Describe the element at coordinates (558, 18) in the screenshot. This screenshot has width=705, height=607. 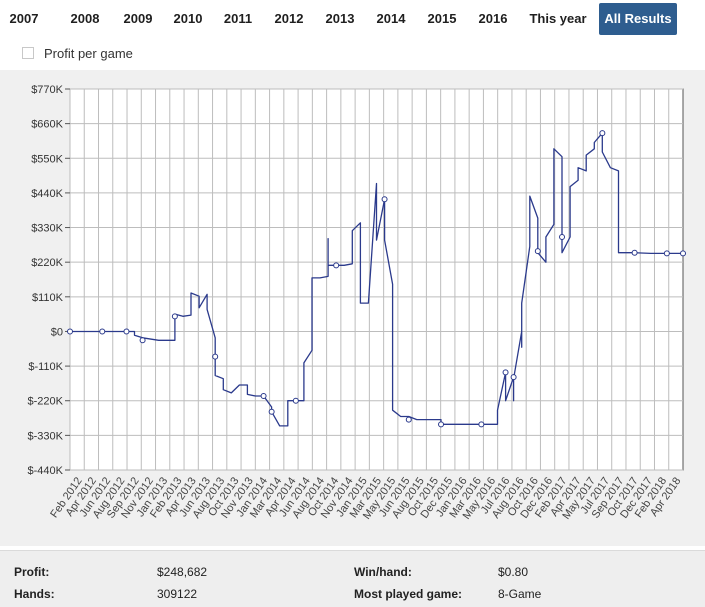
I see `tab-this-year: This year` at that location.